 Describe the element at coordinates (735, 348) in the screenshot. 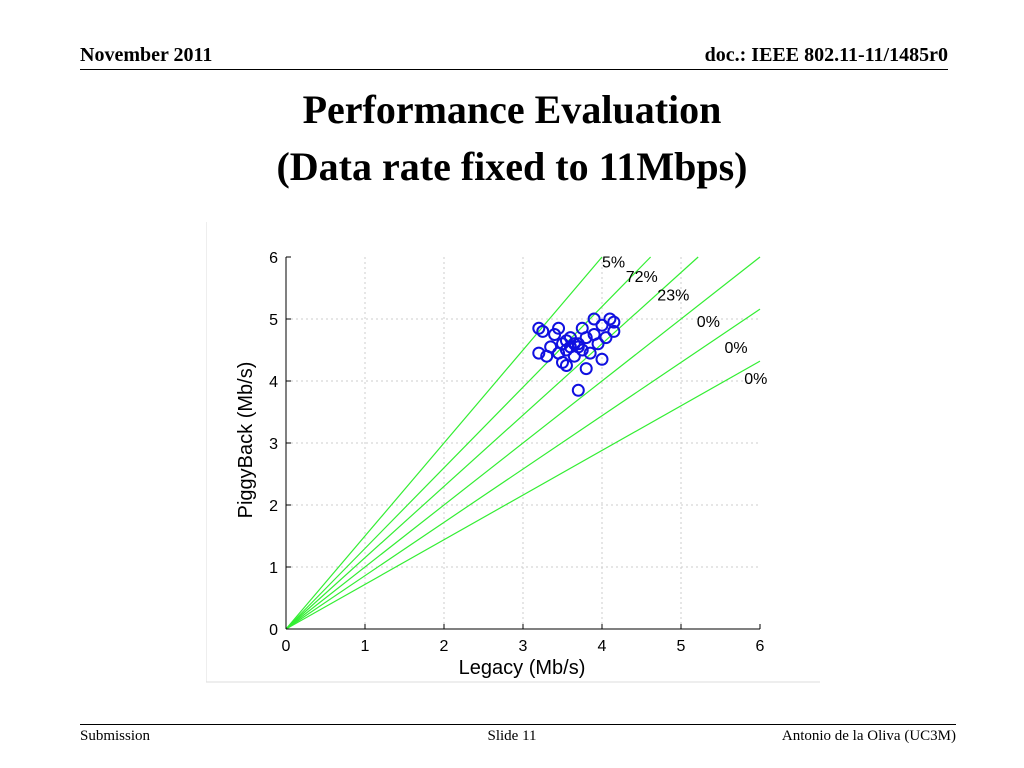

I see `reference-line-label-4: 0%` at that location.